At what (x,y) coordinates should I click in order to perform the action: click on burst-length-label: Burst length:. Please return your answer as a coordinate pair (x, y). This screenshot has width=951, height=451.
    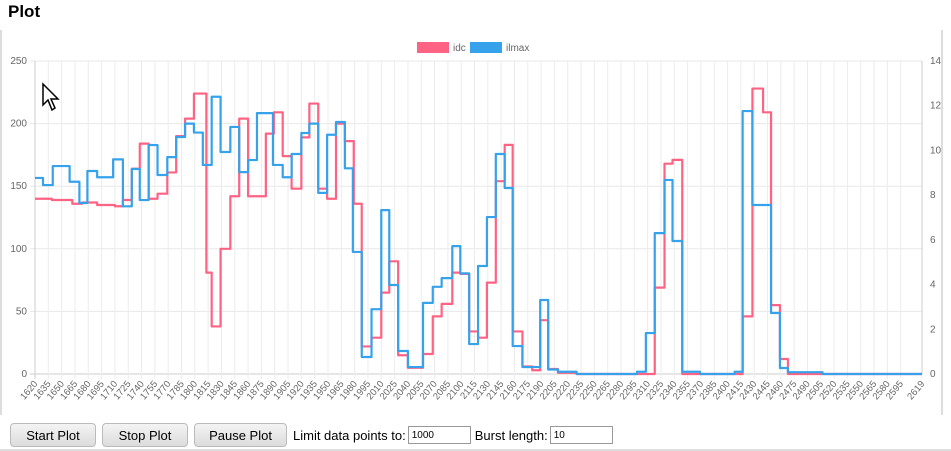
    Looking at the image, I should click on (511, 435).